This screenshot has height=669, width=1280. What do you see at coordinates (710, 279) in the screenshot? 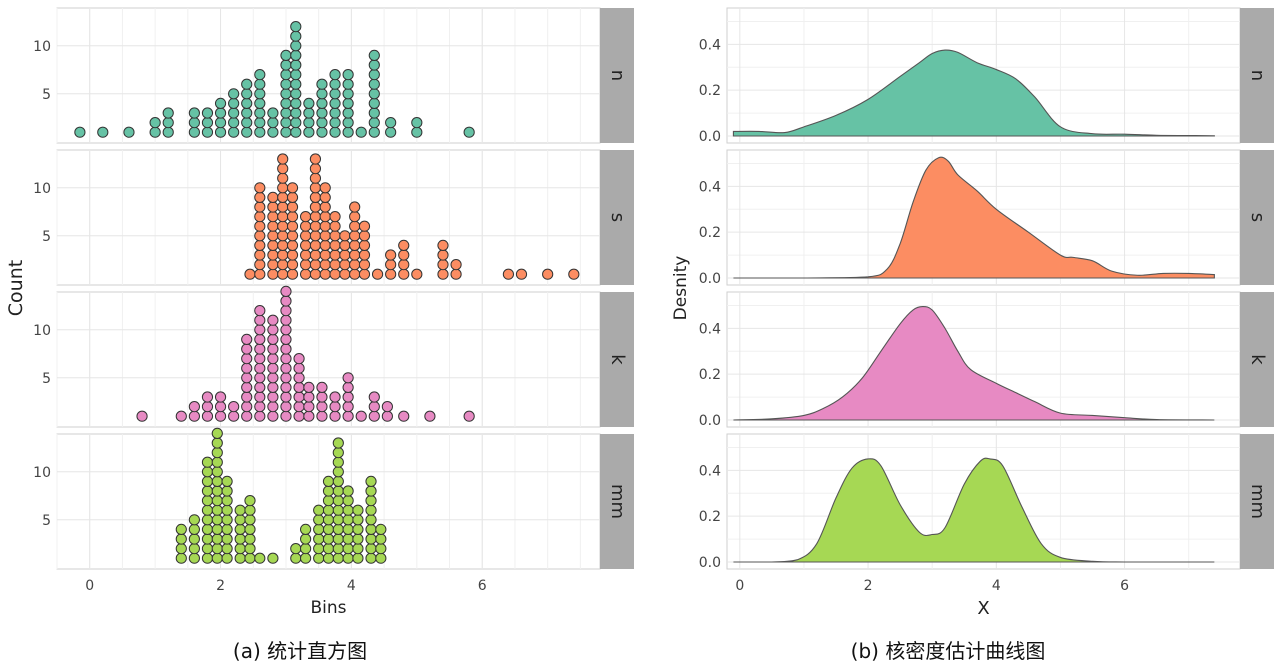
I see `y-tick-label: 0.0` at bounding box center [710, 279].